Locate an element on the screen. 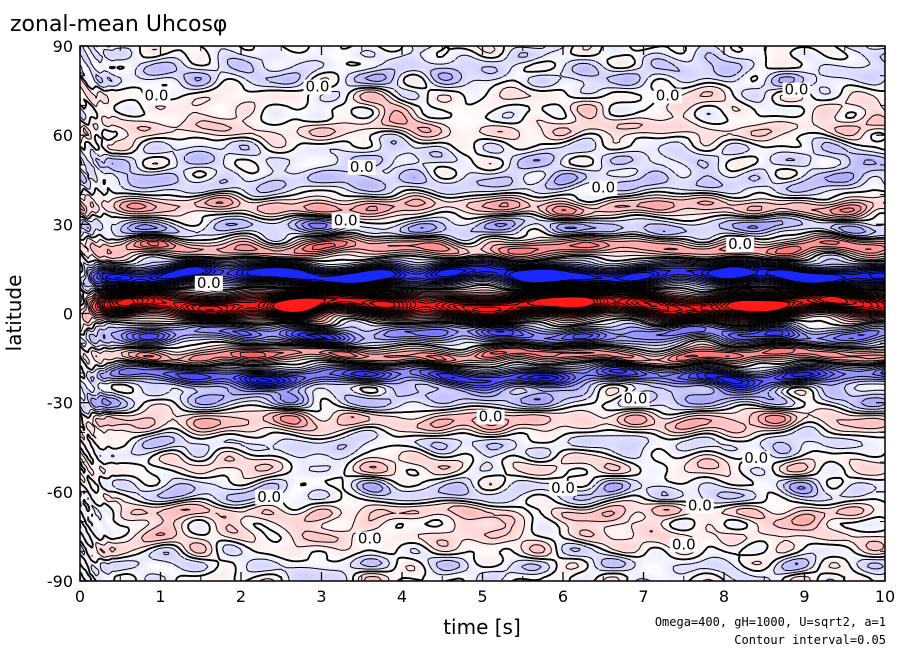 The width and height of the screenshot is (904, 654). y-tick-label: -30 is located at coordinates (60, 403).